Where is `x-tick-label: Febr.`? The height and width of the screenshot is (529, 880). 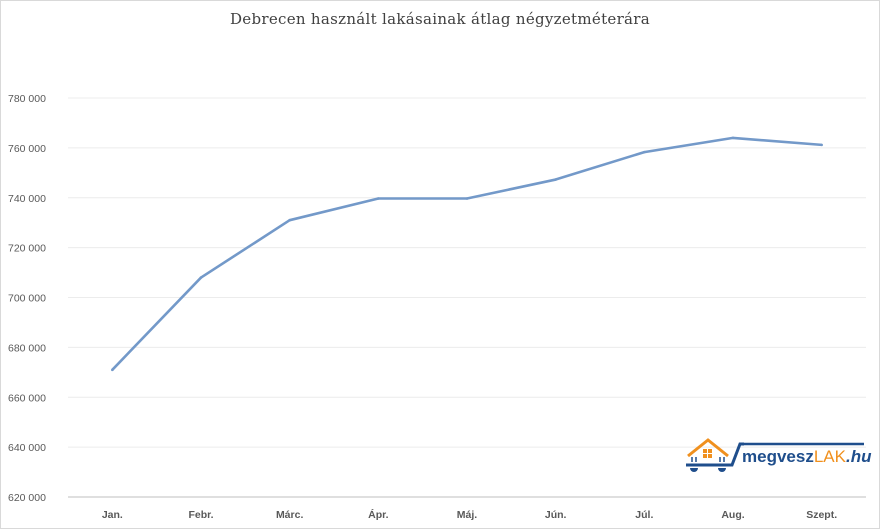 x-tick-label: Febr. is located at coordinates (200, 515).